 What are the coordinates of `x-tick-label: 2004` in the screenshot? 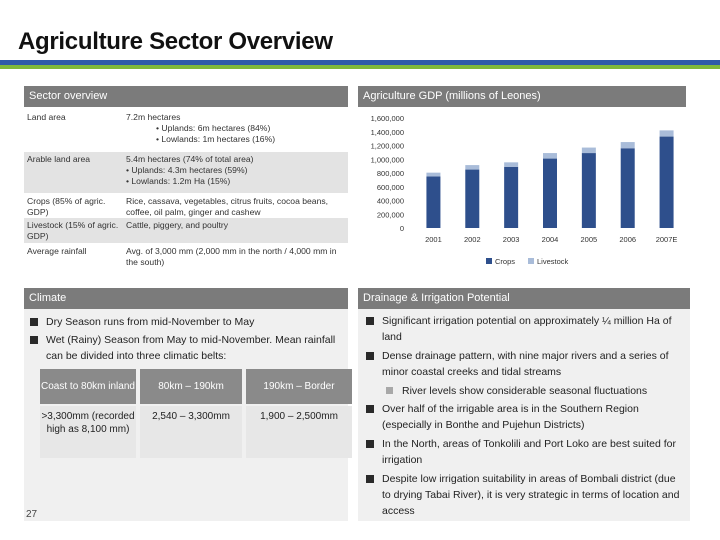 It's located at (550, 239).